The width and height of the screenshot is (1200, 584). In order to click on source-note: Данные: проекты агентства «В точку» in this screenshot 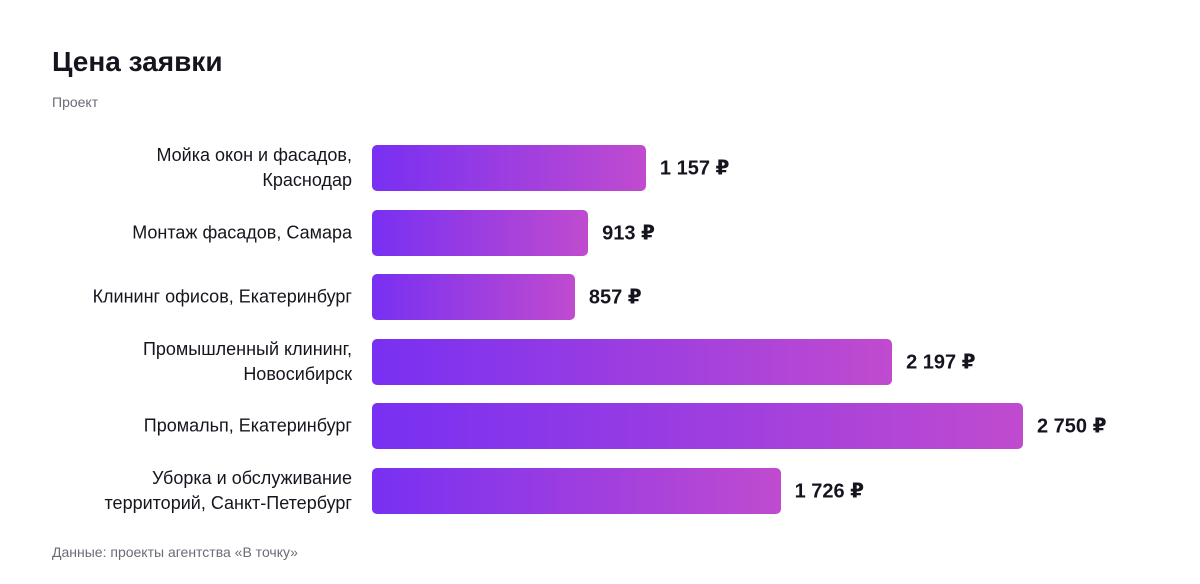, I will do `click(175, 552)`.